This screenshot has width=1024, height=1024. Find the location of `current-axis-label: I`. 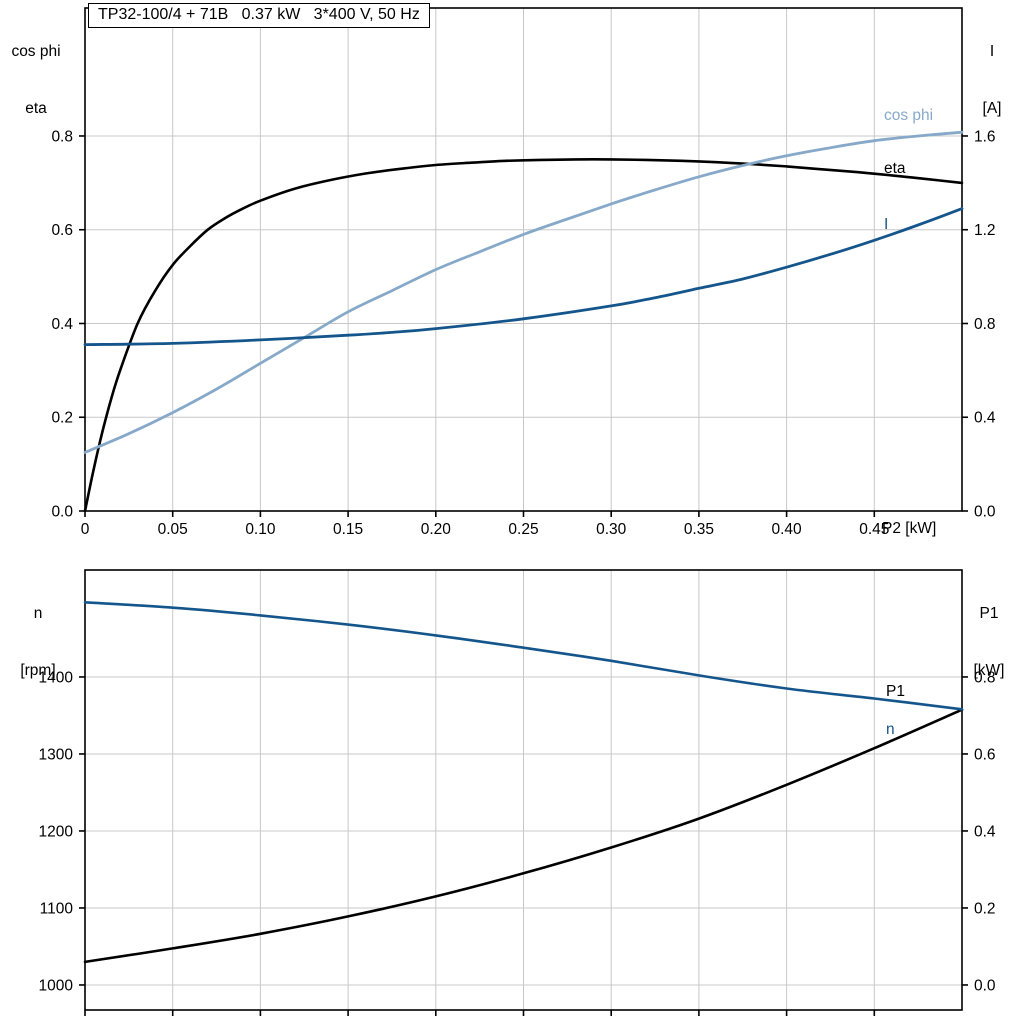

current-axis-label: I is located at coordinates (992, 51).